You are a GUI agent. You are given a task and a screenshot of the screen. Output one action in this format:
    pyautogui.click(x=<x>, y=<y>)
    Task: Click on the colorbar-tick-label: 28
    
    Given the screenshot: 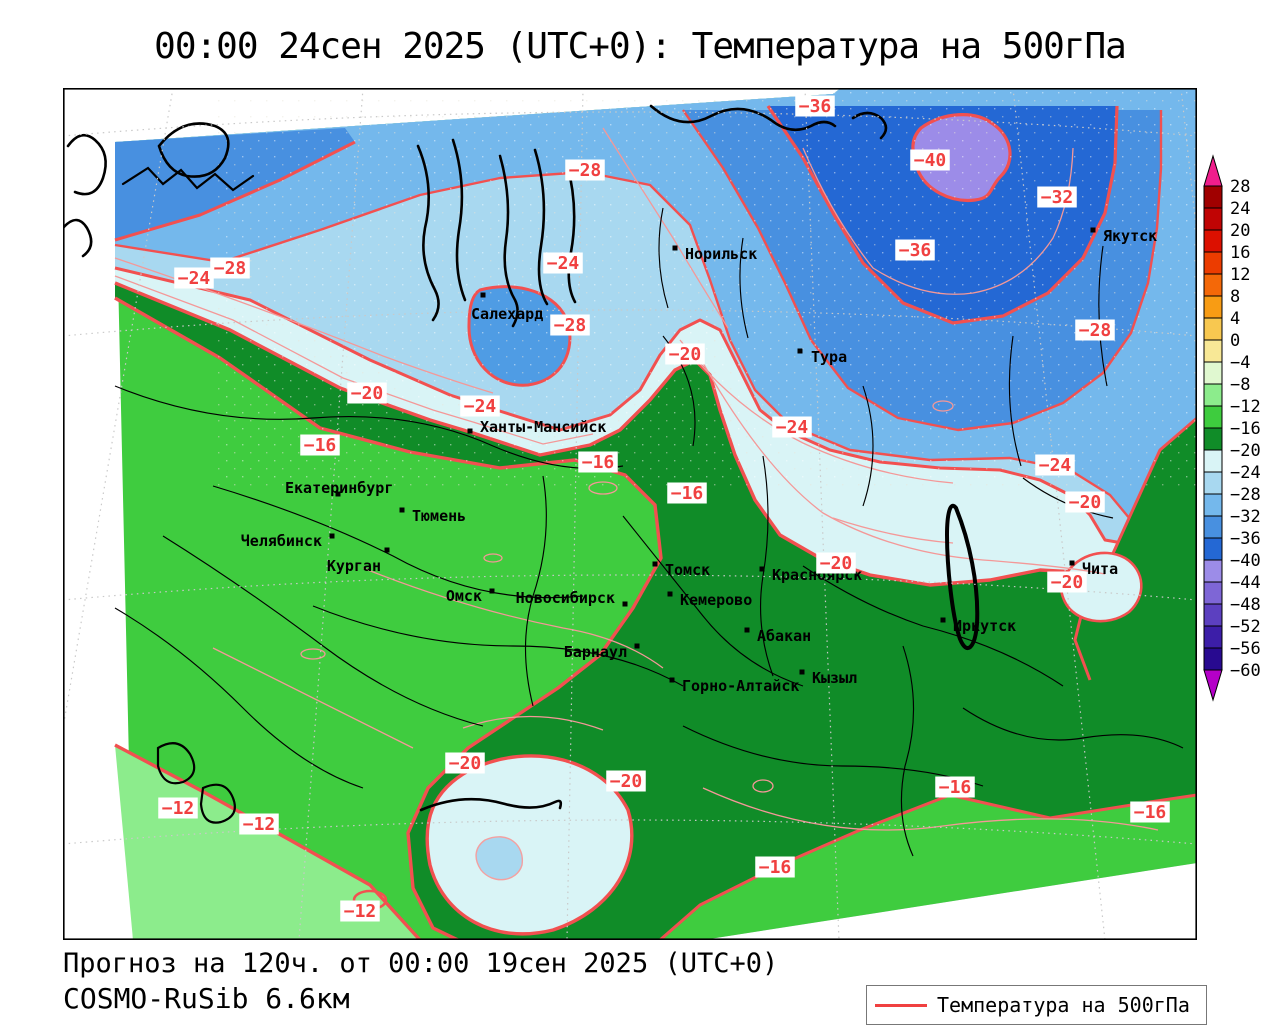 What is the action you would take?
    pyautogui.click(x=1240, y=187)
    